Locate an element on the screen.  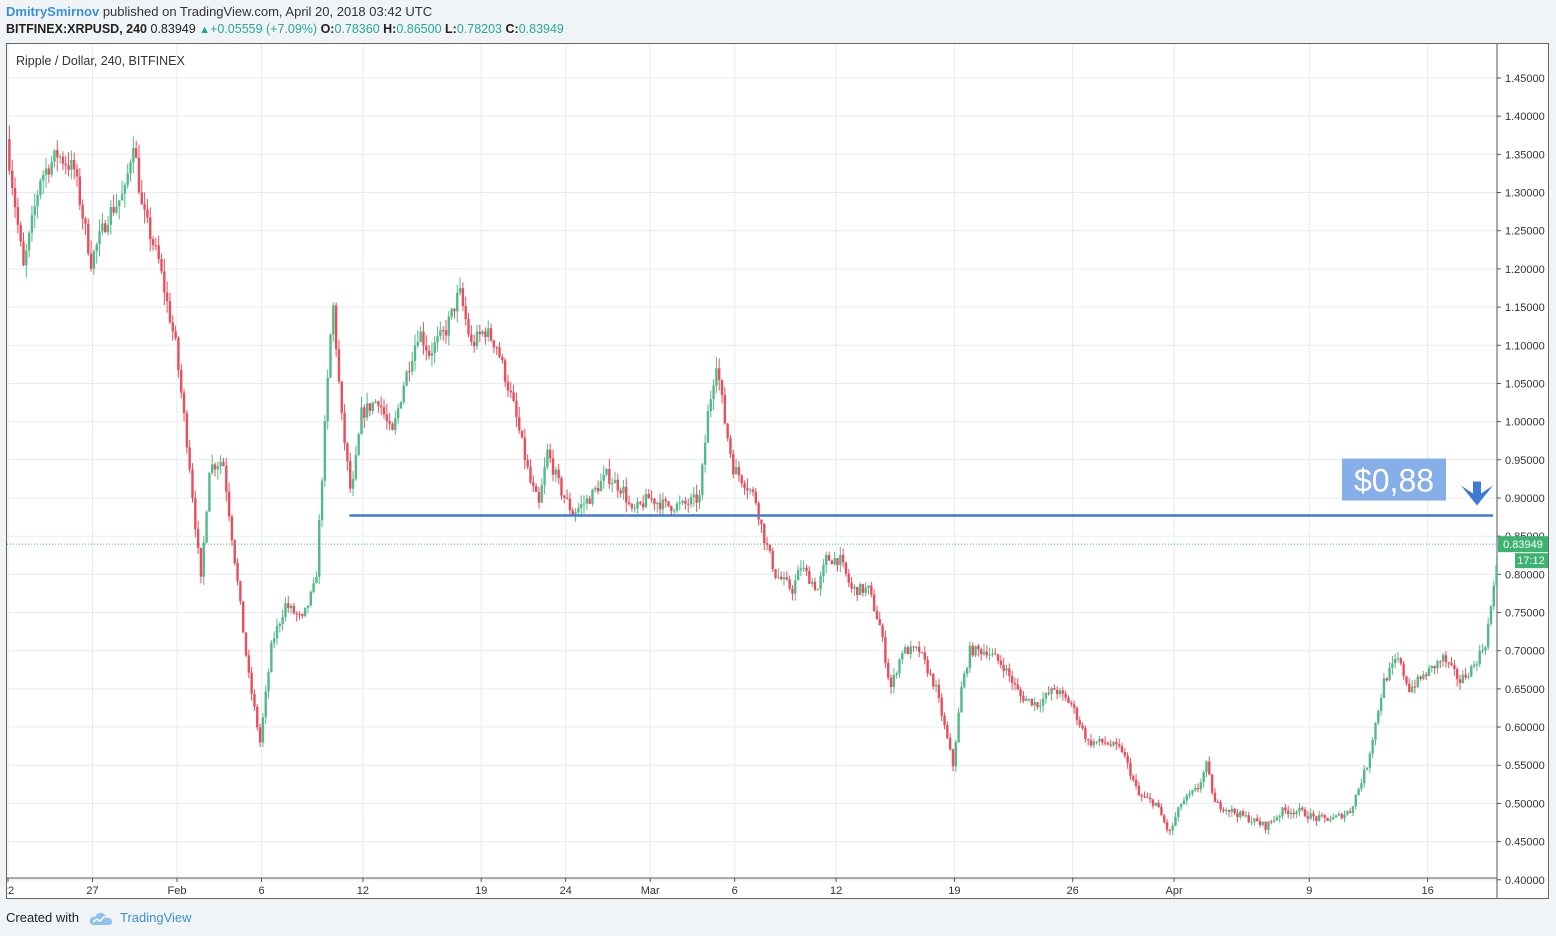
price-tick-label: 0.45000 is located at coordinates (1525, 843).